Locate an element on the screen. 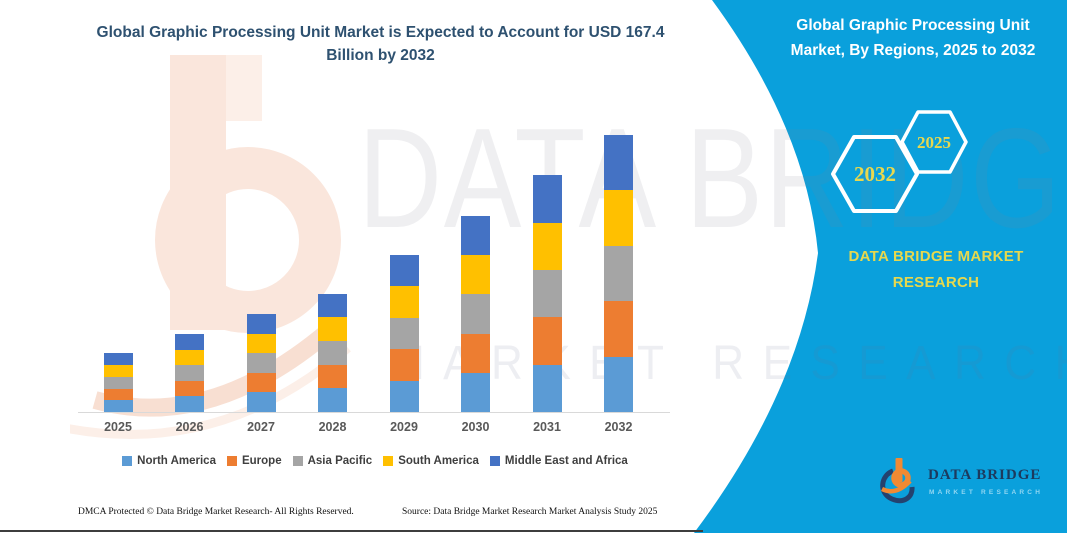  x-axis-line is located at coordinates (374, 412).